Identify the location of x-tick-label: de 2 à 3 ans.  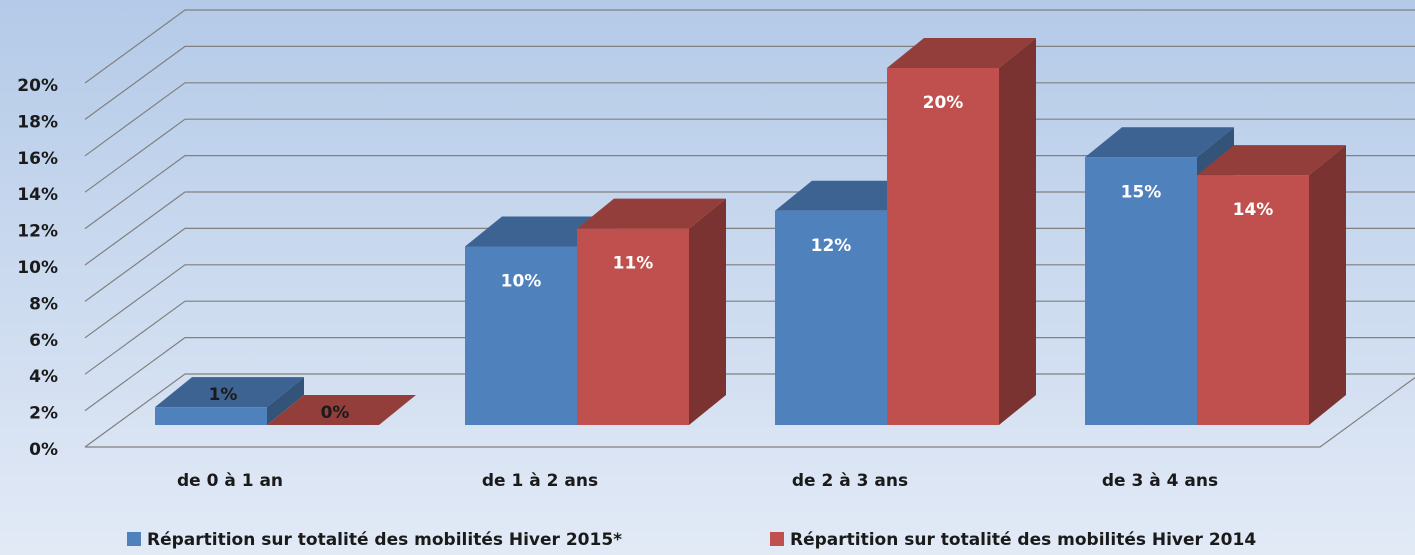
(850, 481).